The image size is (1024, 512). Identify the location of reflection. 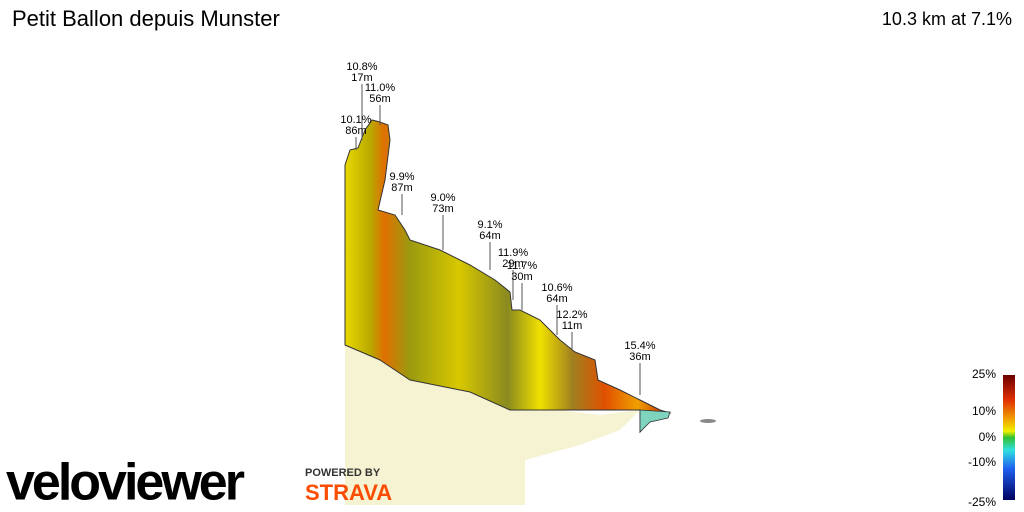
(492, 425).